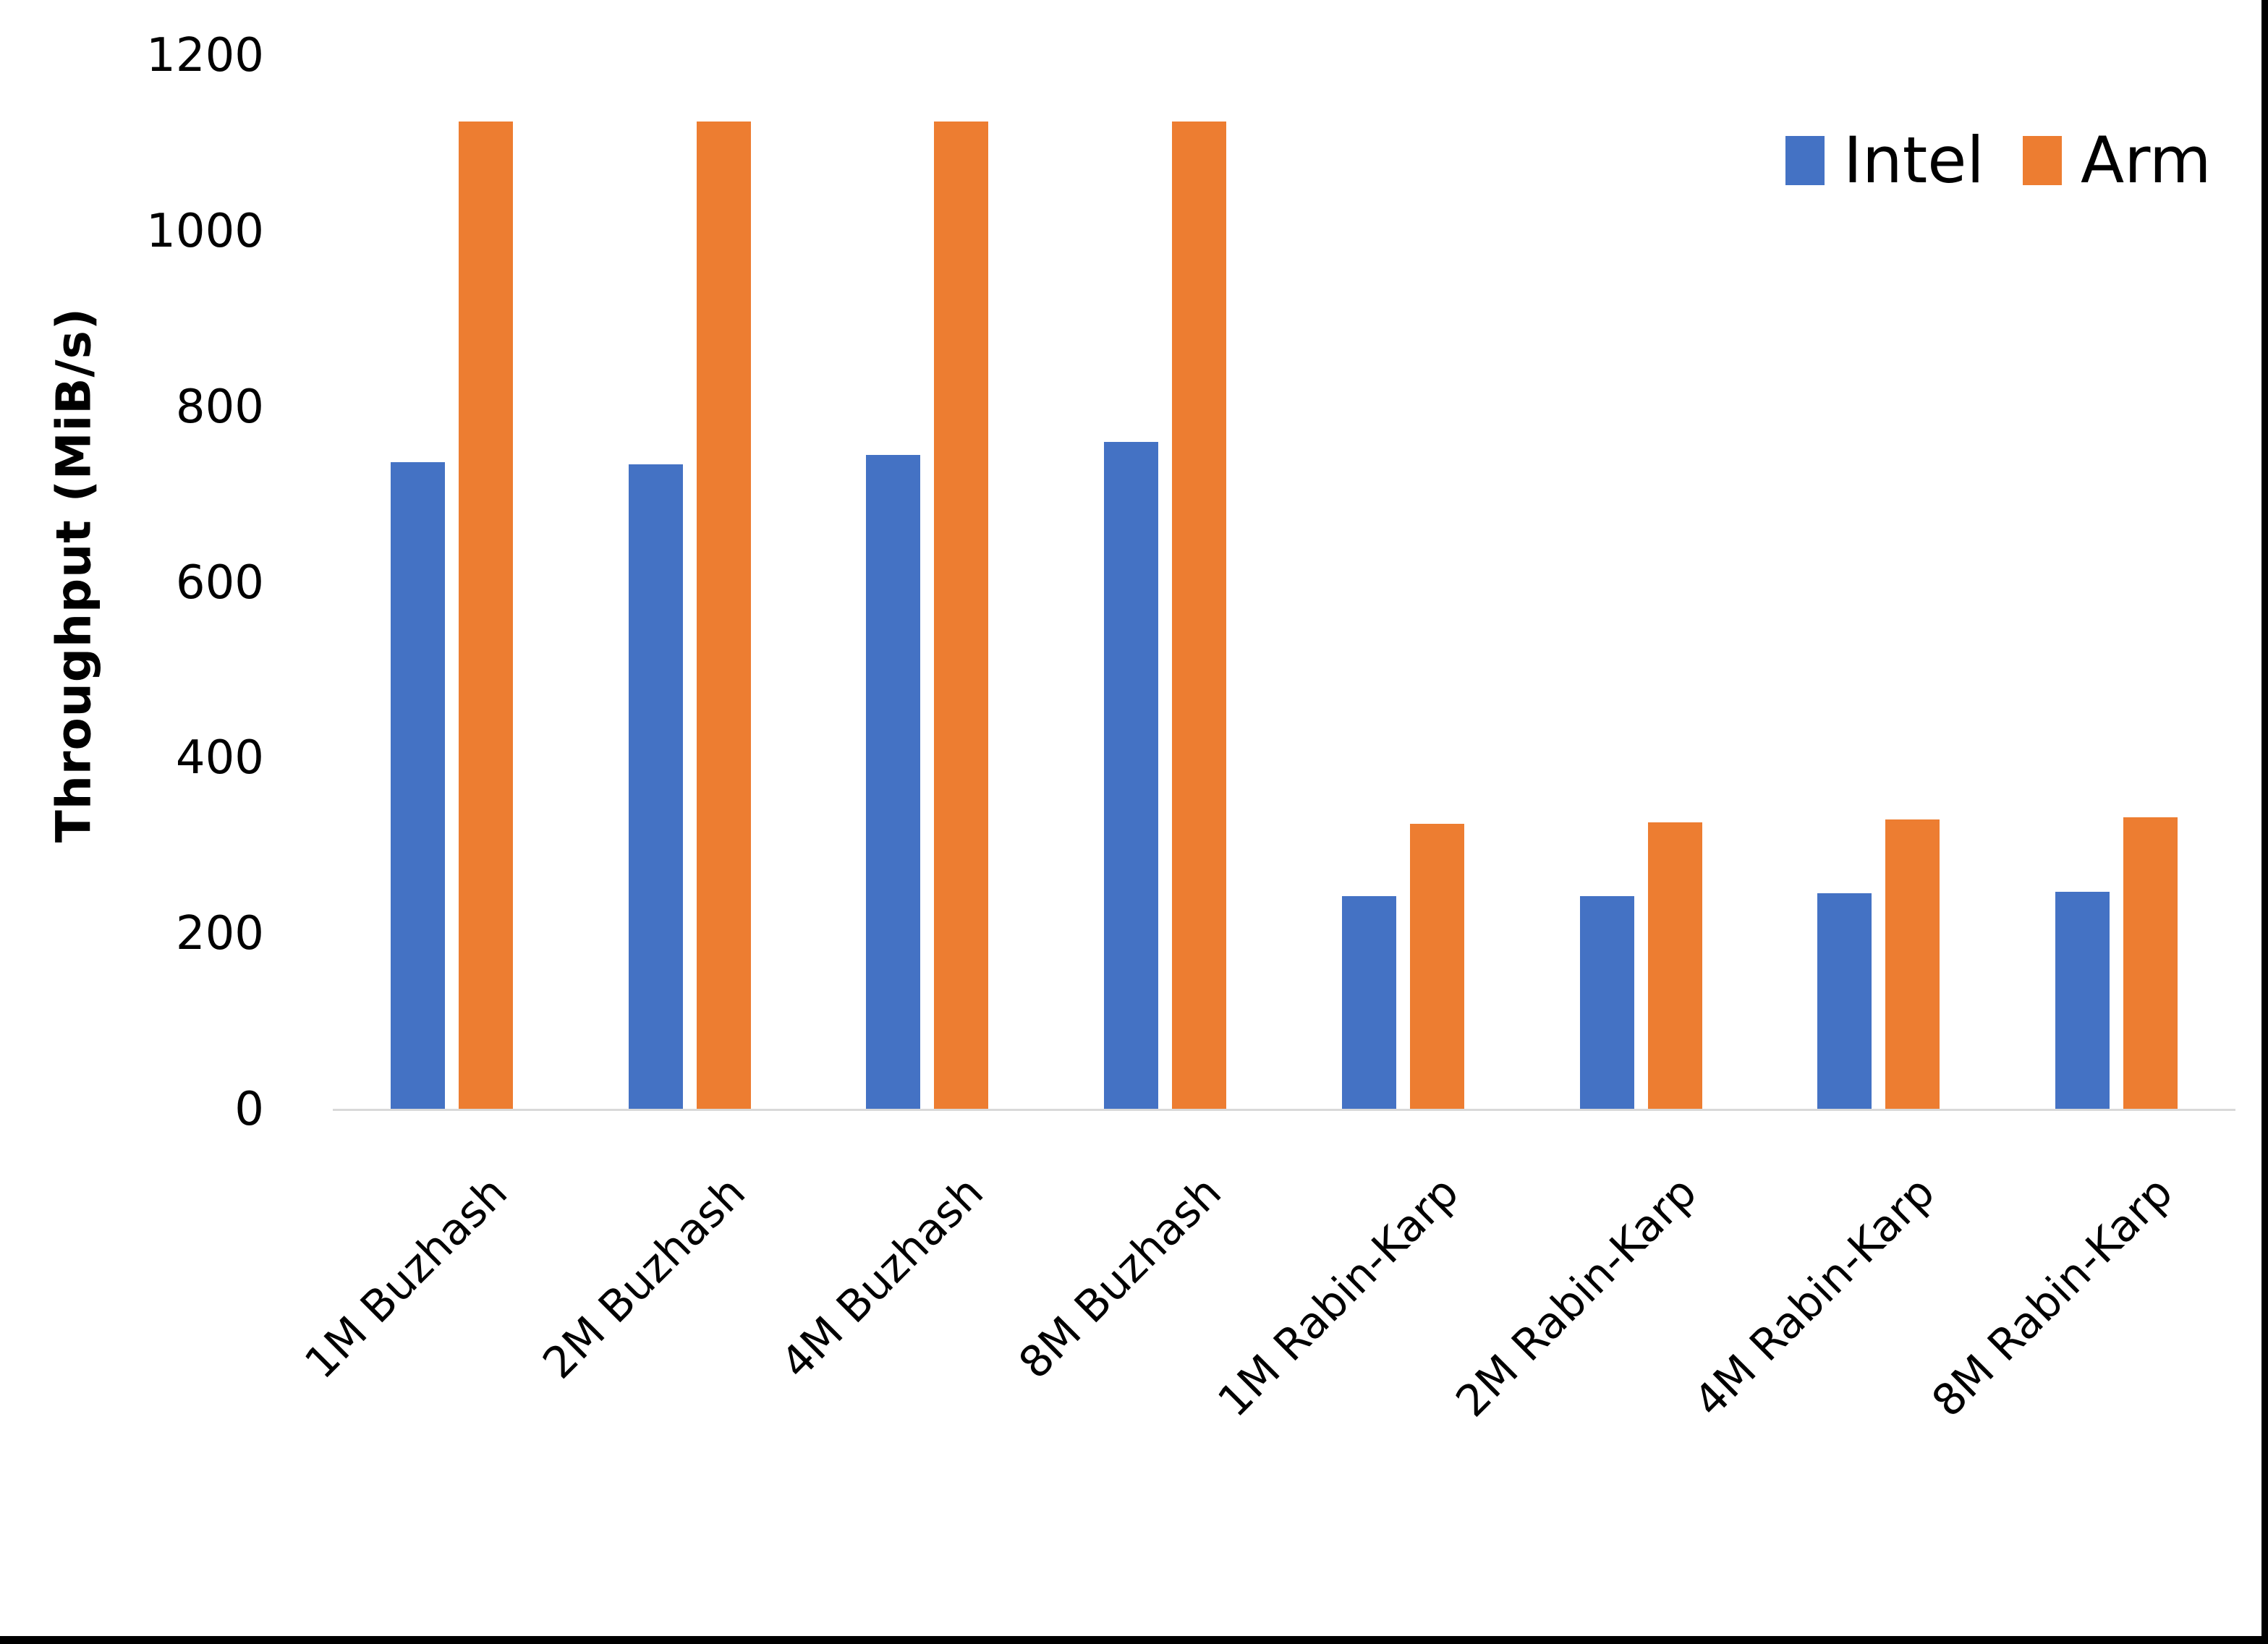 The width and height of the screenshot is (2268, 1644). I want to click on intel-legend-swatch, so click(1805, 160).